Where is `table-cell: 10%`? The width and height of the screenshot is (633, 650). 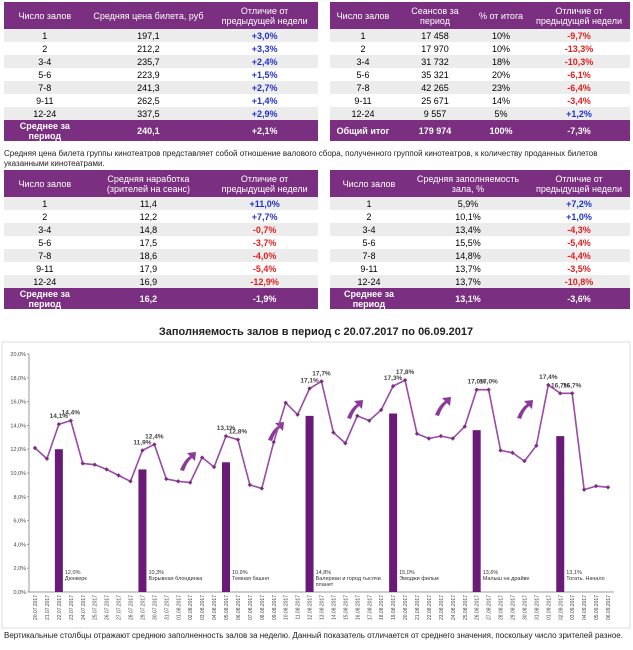 table-cell: 10% is located at coordinates (500, 48).